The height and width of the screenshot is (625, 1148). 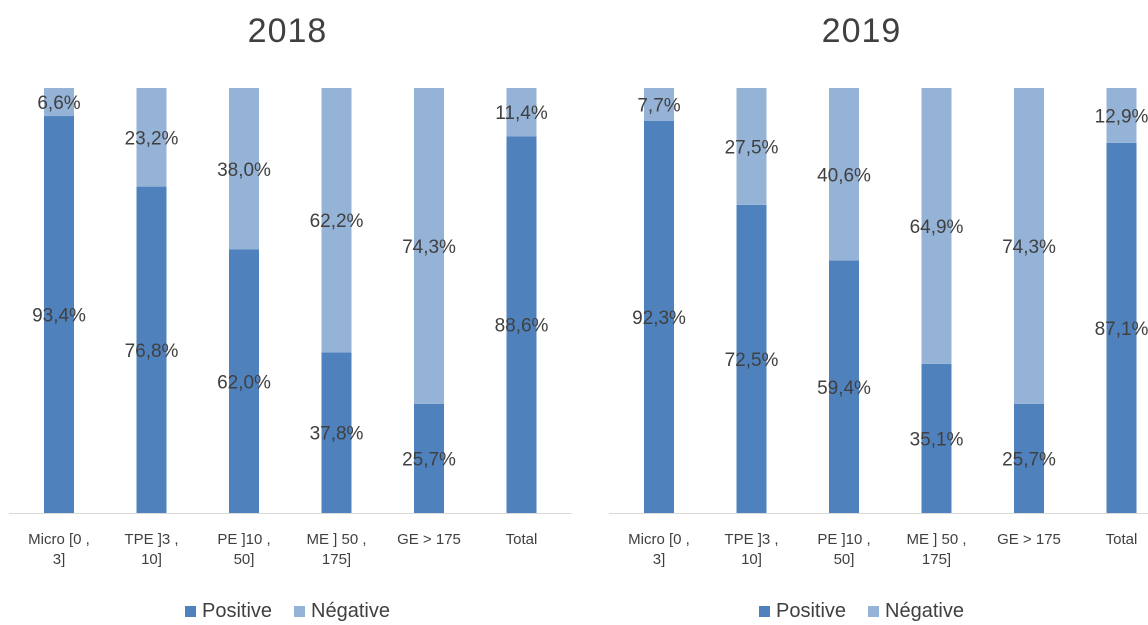 I want to click on data-label-positive: 92,3%, so click(x=659, y=318).